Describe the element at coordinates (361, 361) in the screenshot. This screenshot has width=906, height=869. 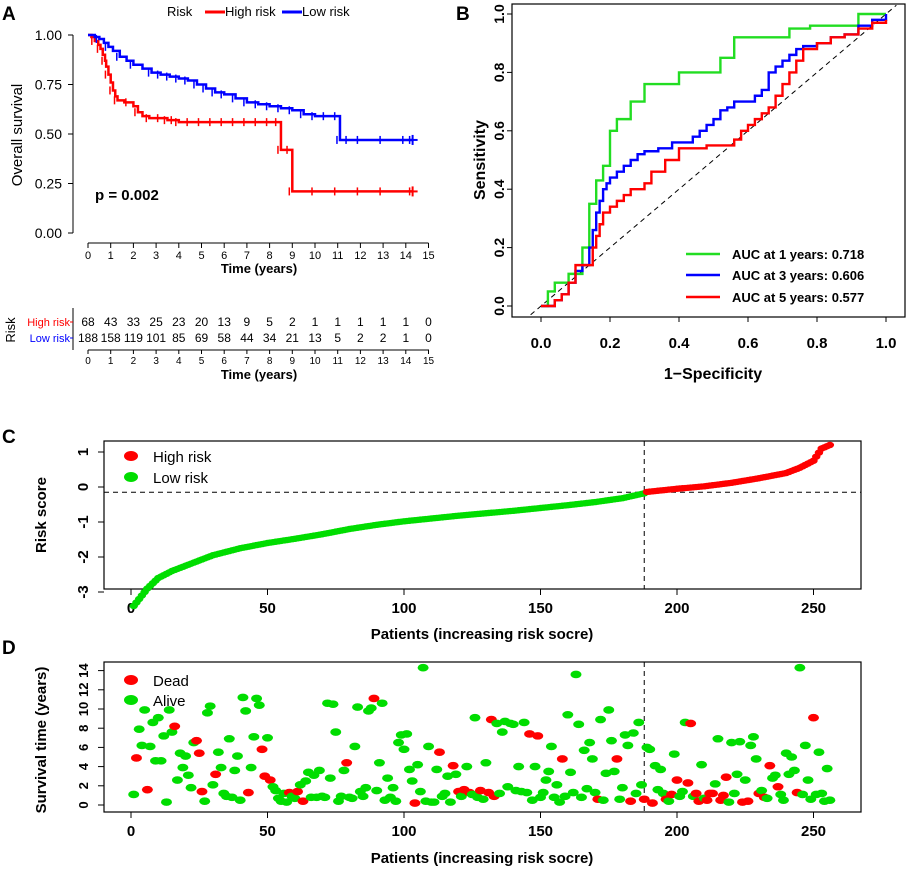
I see `risk-table-x-tick-label: 12` at that location.